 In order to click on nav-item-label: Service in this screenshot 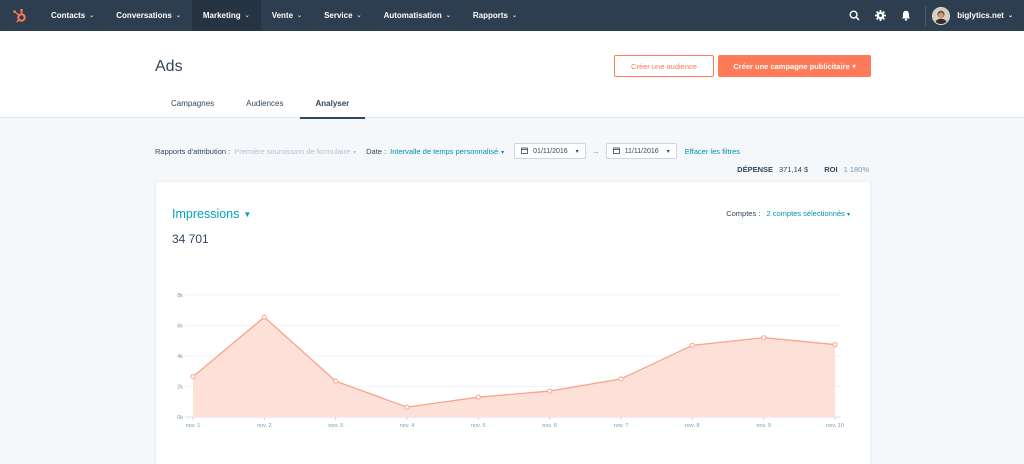, I will do `click(338, 15)`.